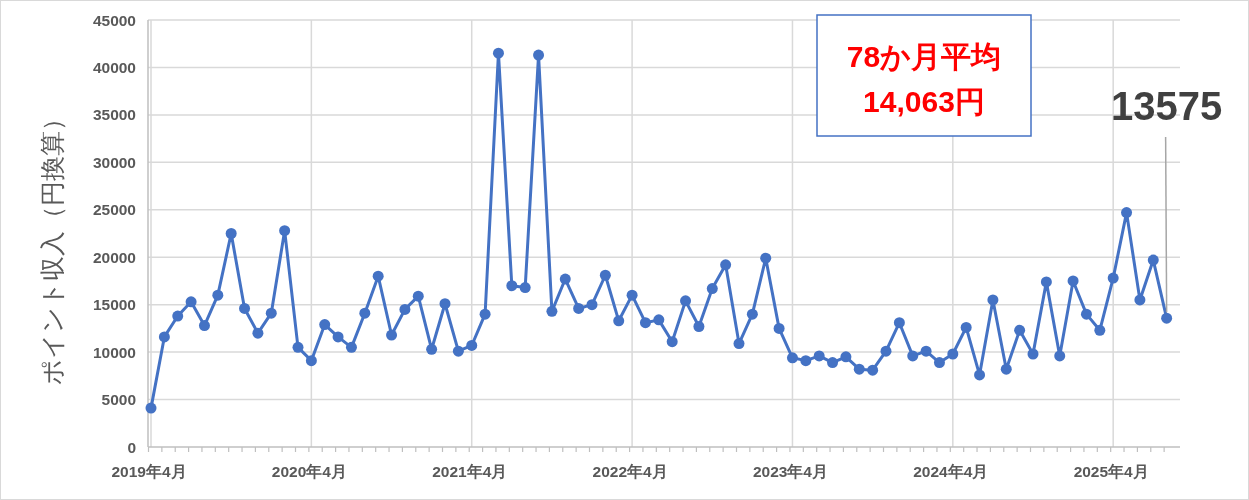  What do you see at coordinates (1167, 106) in the screenshot?
I see `data-label: 13575` at bounding box center [1167, 106].